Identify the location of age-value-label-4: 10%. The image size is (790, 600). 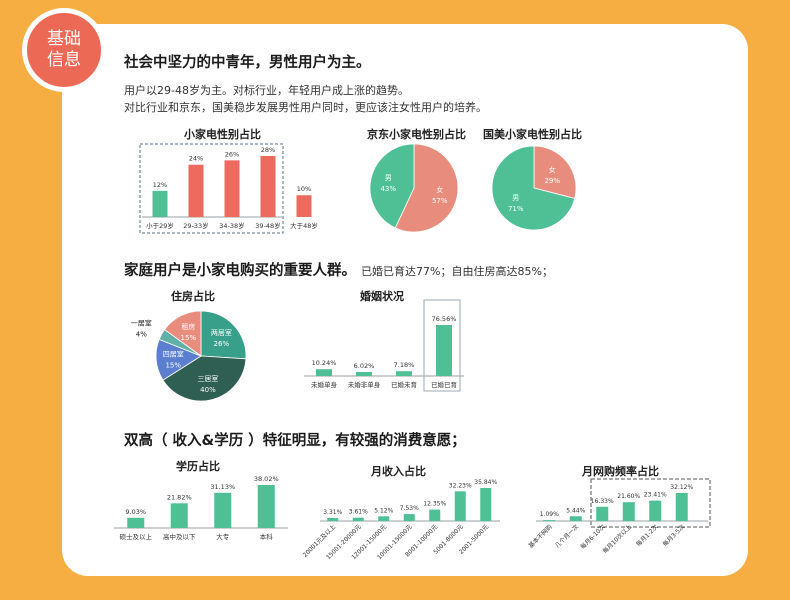
(304, 189).